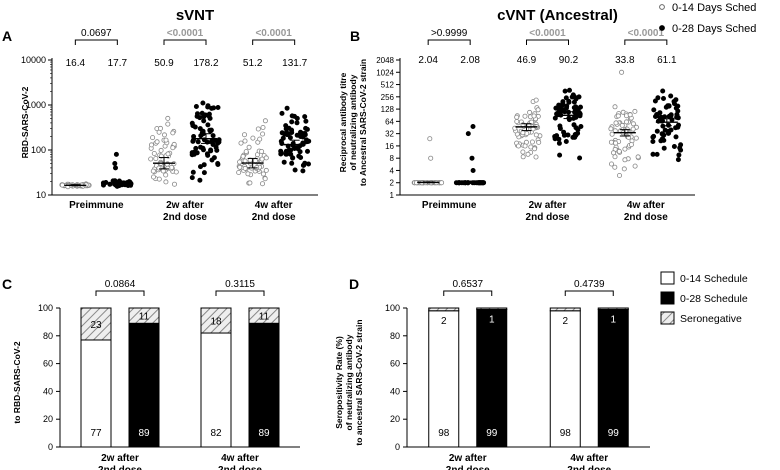 The image size is (780, 470). I want to click on legend-label: 0-28 Schedule, so click(714, 299).